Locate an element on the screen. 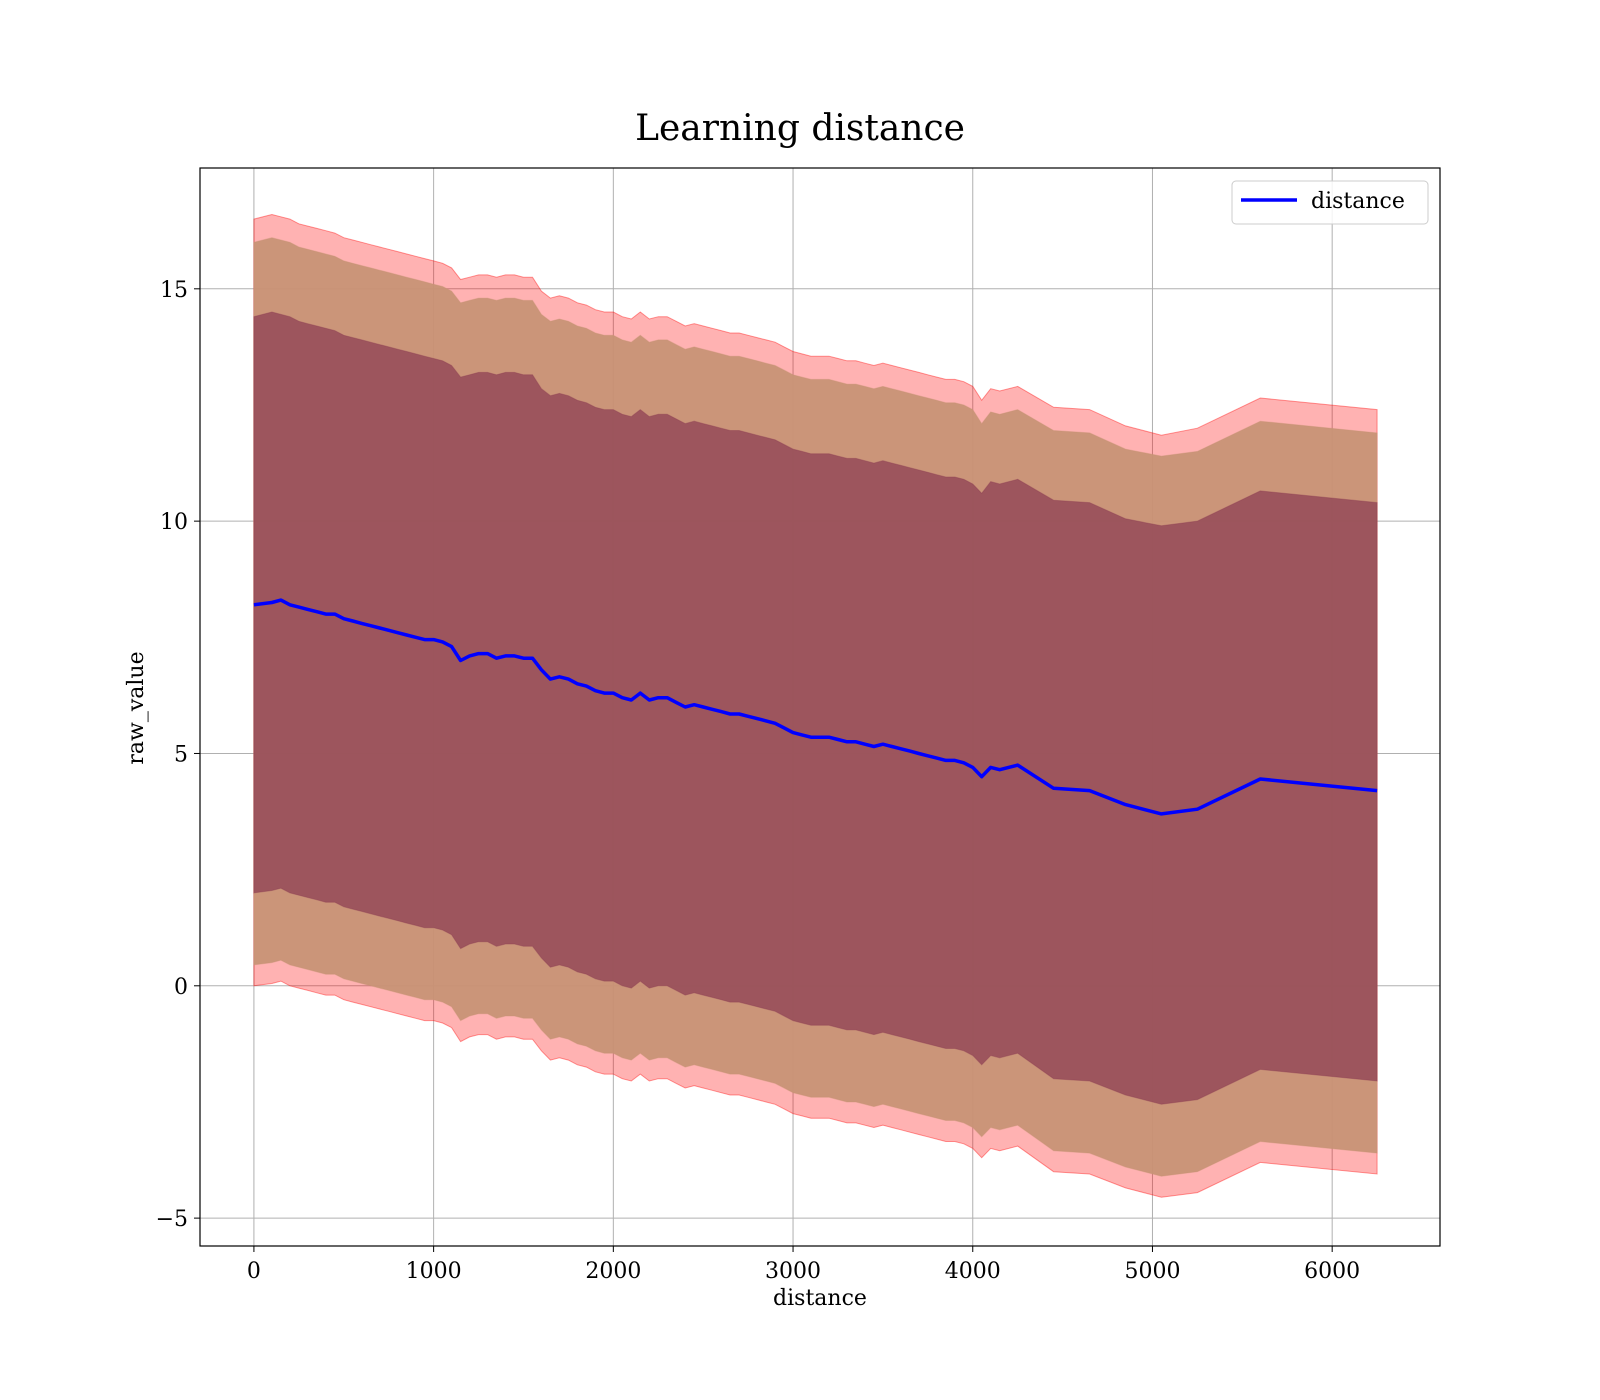 The height and width of the screenshot is (1400, 1600). y-tick-label: 10 is located at coordinates (174, 522).